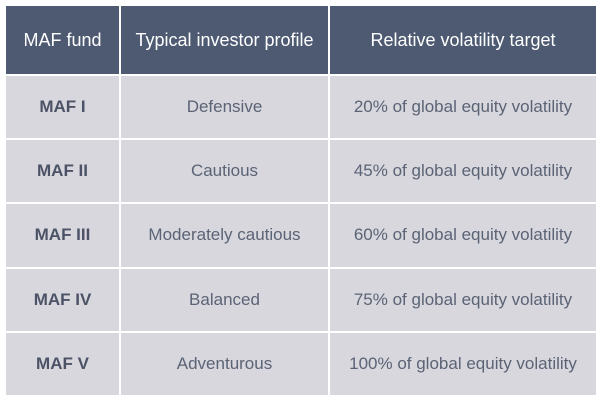 The image size is (600, 401). What do you see at coordinates (463, 107) in the screenshot?
I see `volatility-target-cell: 20% of global equity volatility` at bounding box center [463, 107].